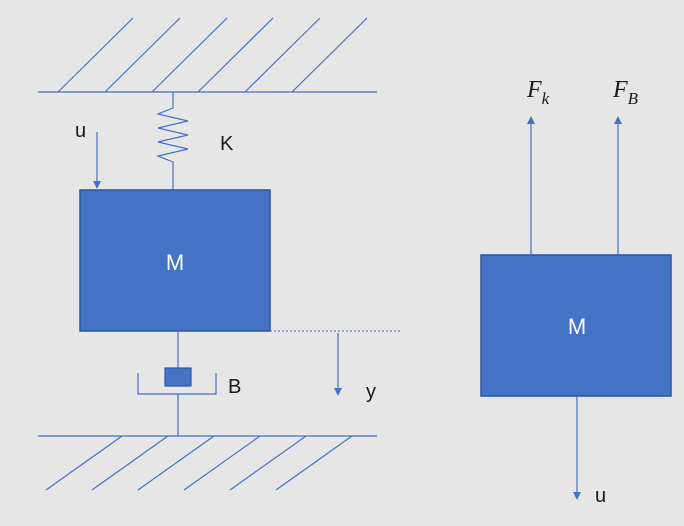 This screenshot has width=684, height=526. I want to click on input-label-right: u, so click(600, 496).